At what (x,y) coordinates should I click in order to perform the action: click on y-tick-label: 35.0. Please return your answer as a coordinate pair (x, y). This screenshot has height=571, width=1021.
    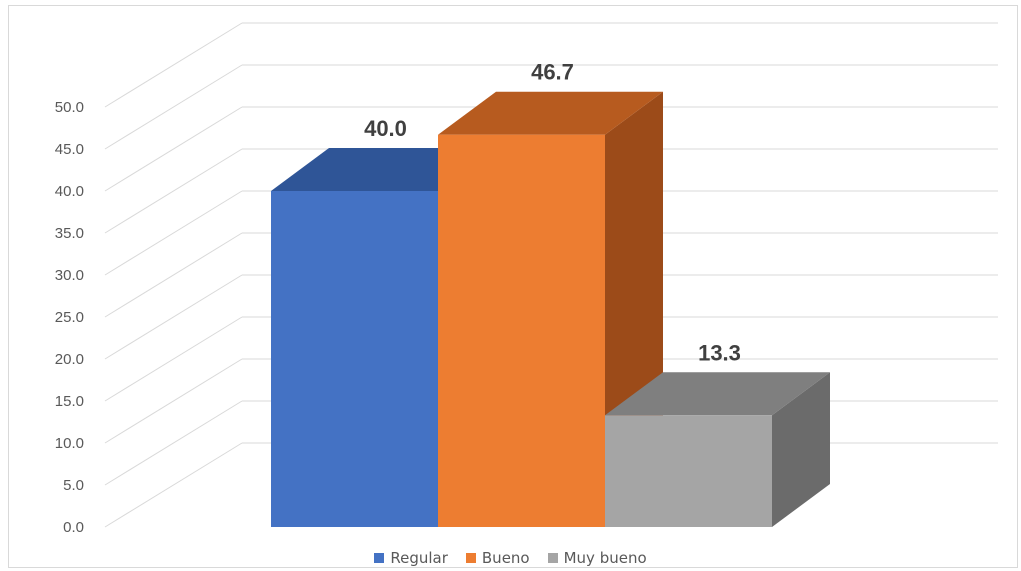
    Looking at the image, I should click on (69, 233).